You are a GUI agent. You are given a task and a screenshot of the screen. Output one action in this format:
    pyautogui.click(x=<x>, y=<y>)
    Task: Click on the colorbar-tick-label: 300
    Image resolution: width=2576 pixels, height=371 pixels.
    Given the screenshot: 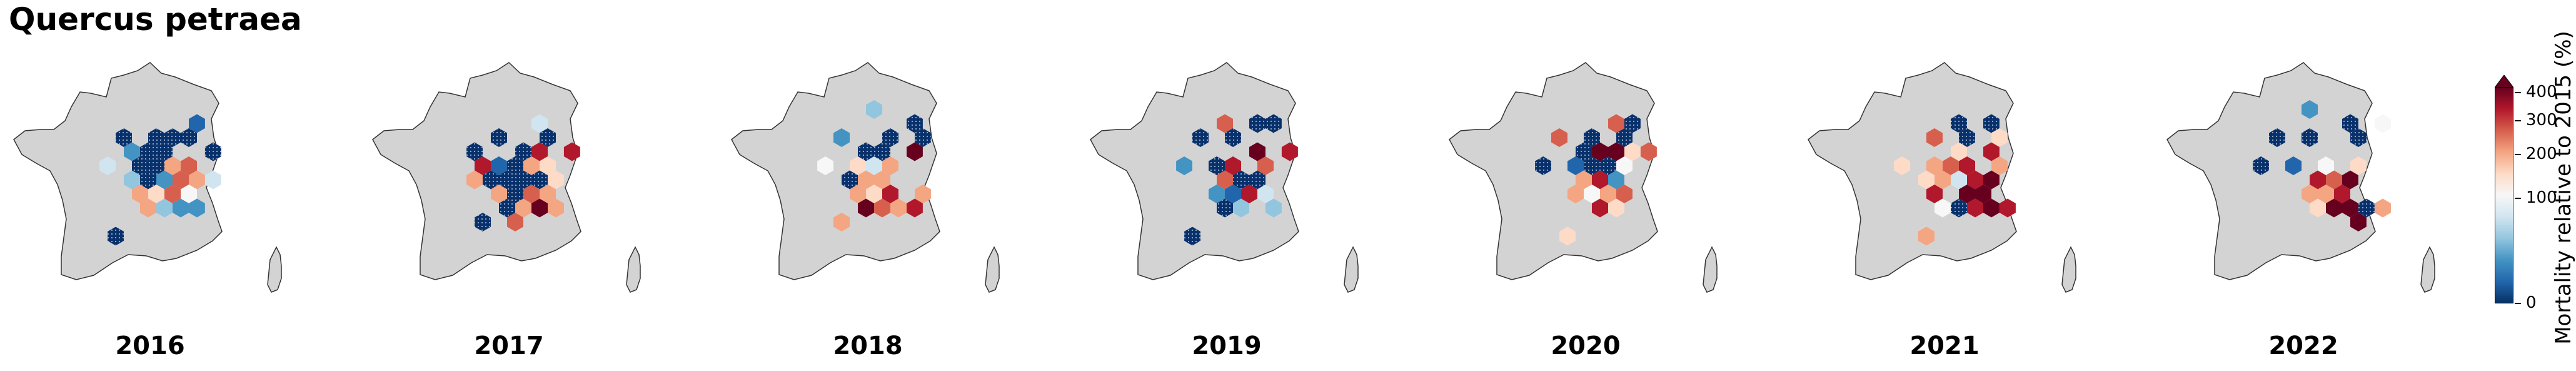 What is the action you would take?
    pyautogui.click(x=2541, y=121)
    